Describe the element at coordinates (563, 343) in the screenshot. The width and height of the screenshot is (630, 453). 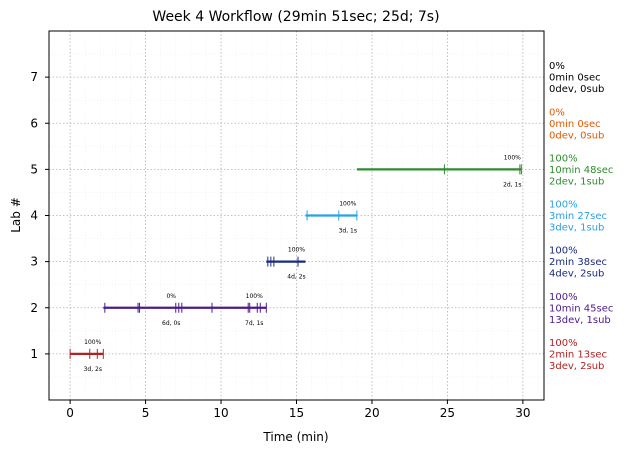
I see `lab-1-summary-line: 100%` at that location.